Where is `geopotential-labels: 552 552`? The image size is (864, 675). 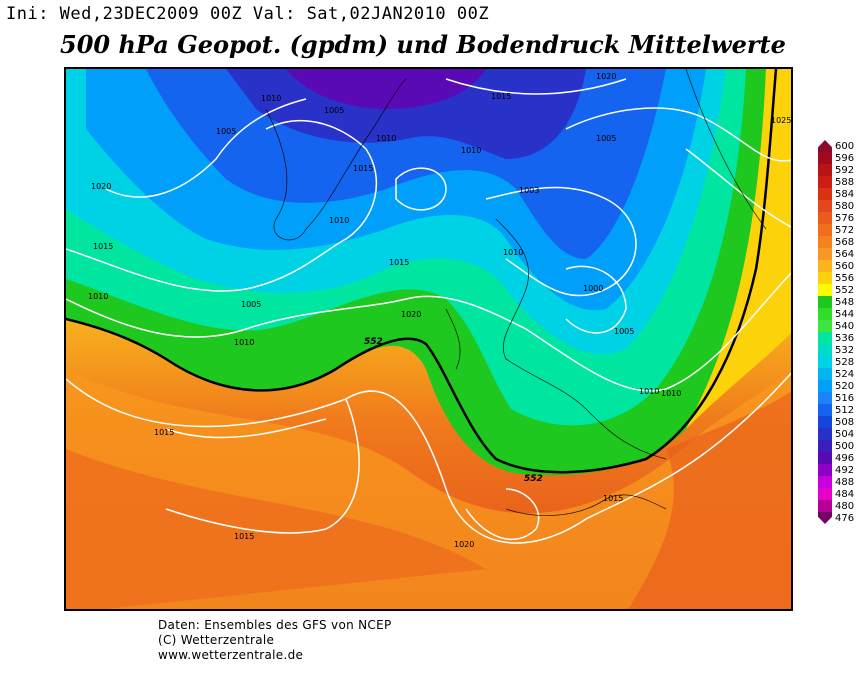 geopotential-labels: 552 552 is located at coordinates (453, 410).